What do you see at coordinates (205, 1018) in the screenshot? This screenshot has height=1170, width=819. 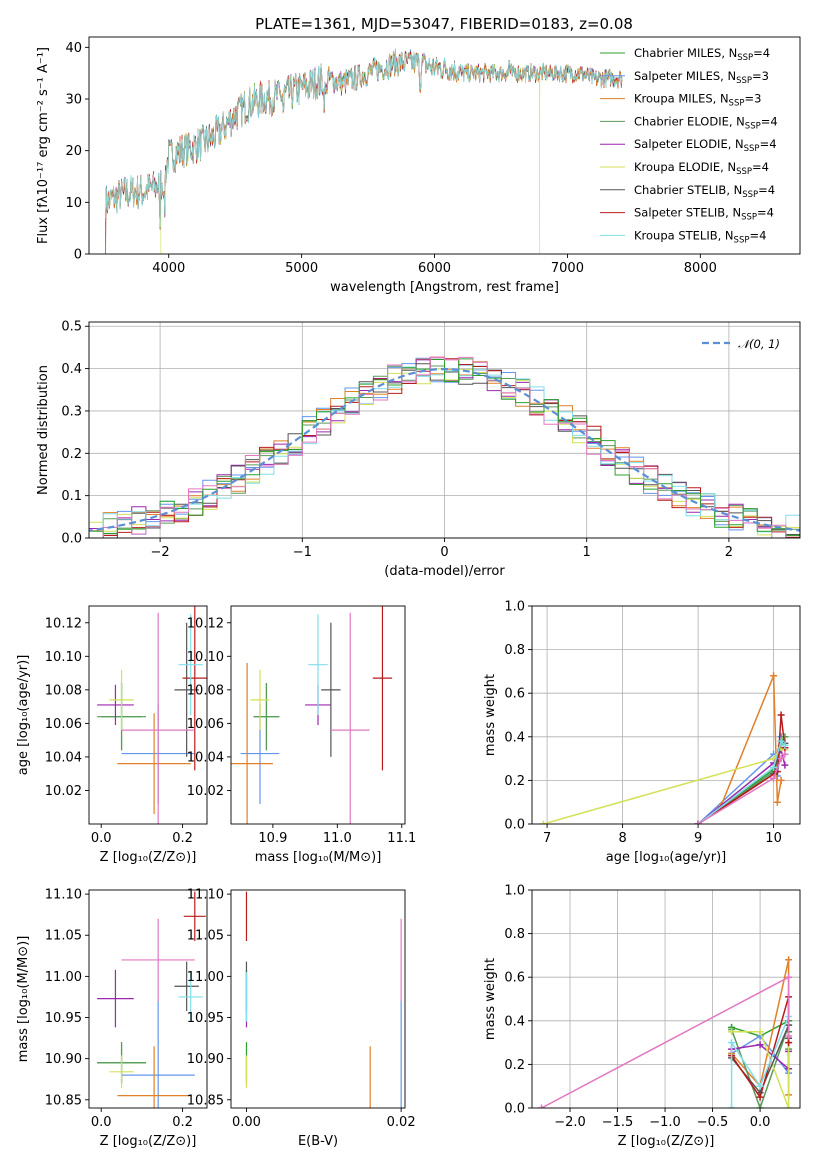 I see `y-tick-label: 10.95` at bounding box center [205, 1018].